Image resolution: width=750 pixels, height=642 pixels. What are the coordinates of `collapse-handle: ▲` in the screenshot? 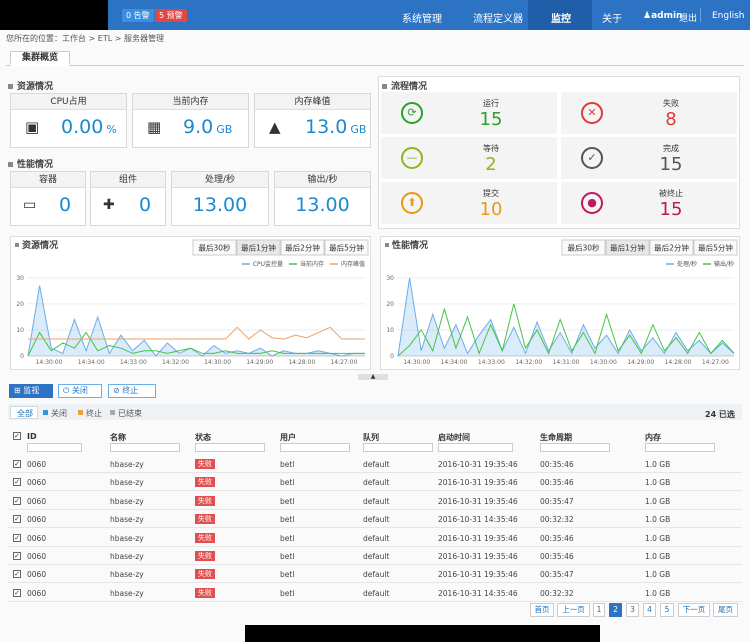 It's located at (373, 377).